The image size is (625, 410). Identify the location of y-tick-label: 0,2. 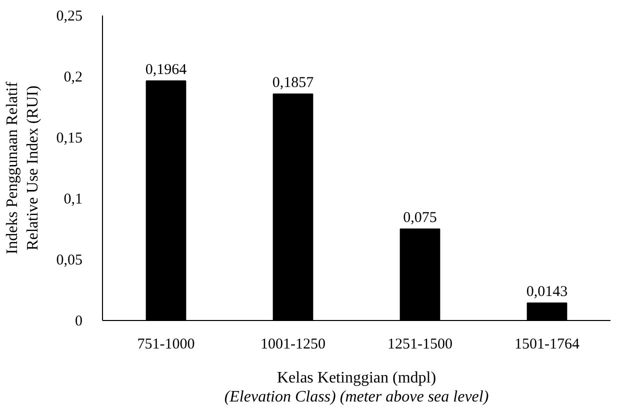
(73, 78).